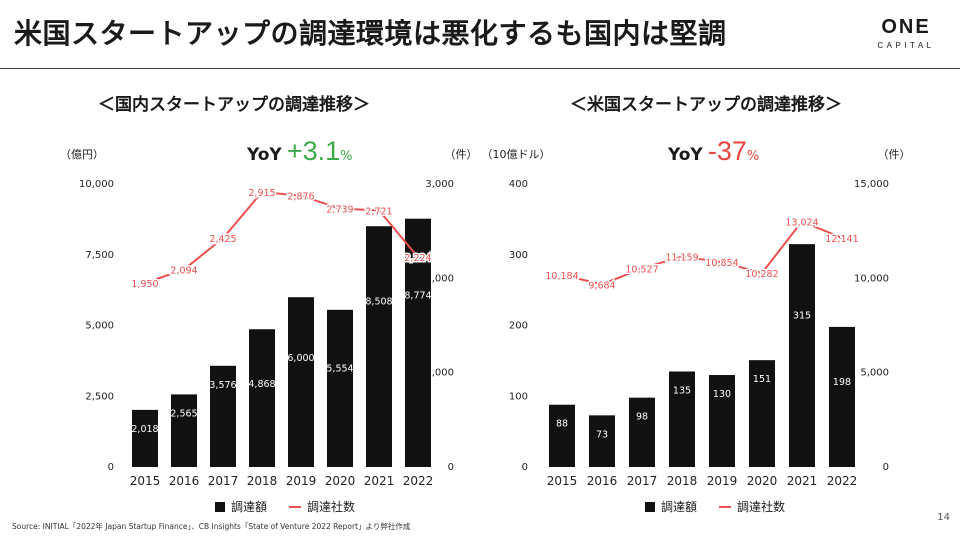 The image size is (960, 540). What do you see at coordinates (285, 506) in the screenshot?
I see `domestic-legend: 調達額 調達社数` at bounding box center [285, 506].